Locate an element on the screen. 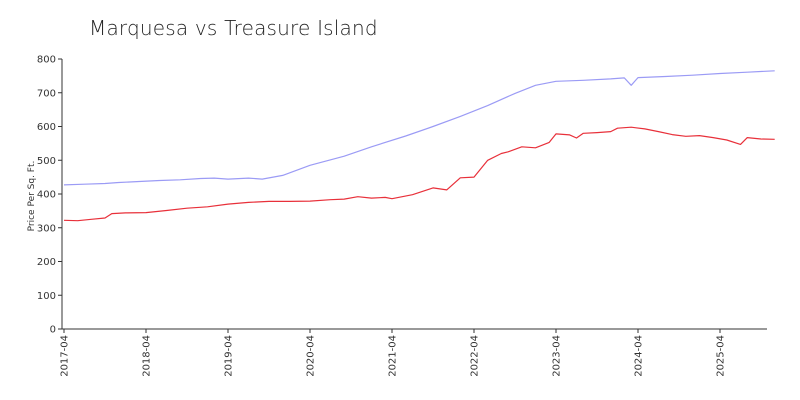 Image resolution: width=800 pixels, height=400 pixels. y-tick-label: 100 is located at coordinates (46, 296).